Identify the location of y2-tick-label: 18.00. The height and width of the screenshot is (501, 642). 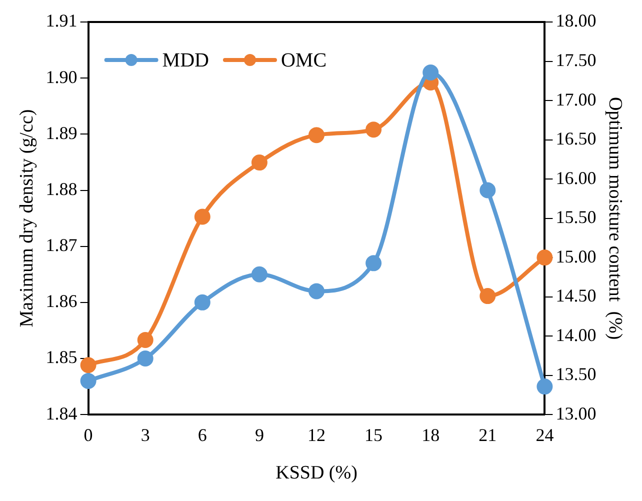
(576, 20).